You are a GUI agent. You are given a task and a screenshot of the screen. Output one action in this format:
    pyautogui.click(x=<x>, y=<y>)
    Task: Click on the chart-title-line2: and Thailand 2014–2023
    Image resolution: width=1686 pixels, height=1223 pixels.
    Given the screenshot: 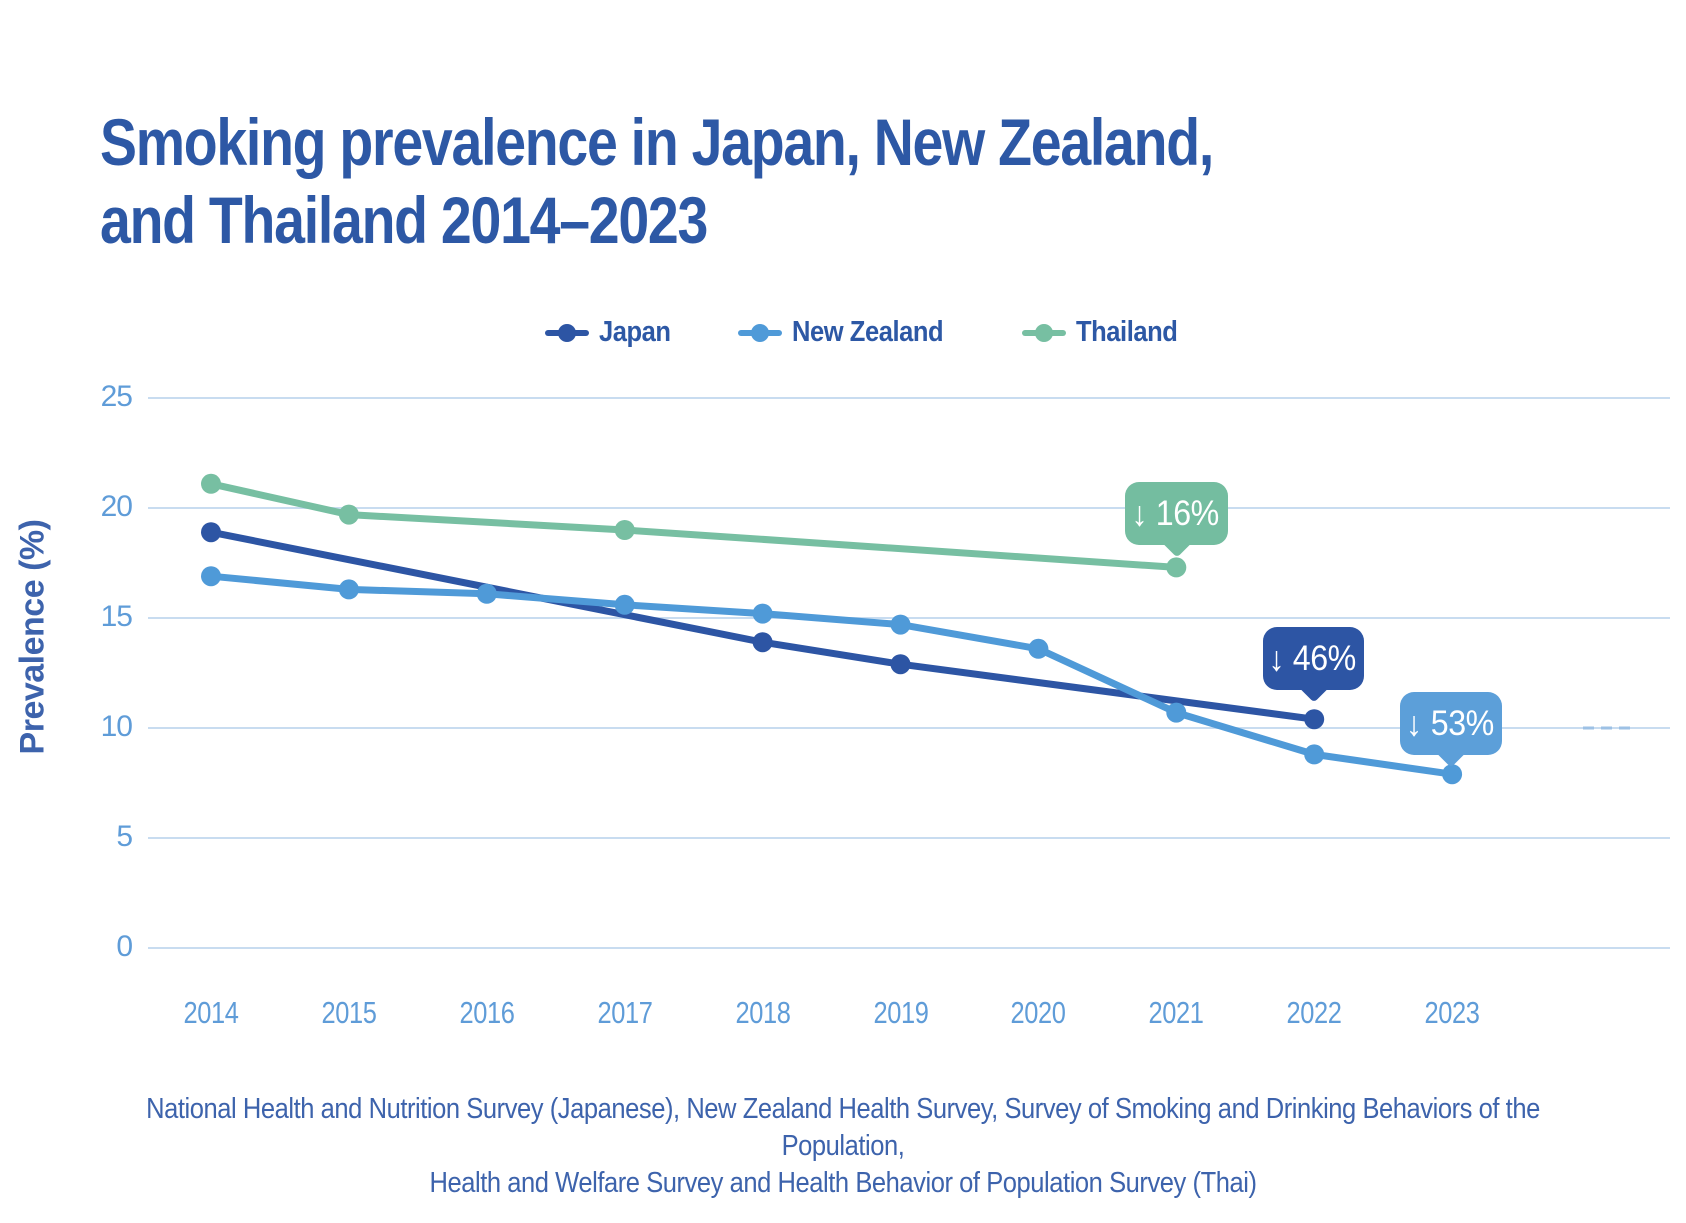 What is the action you would take?
    pyautogui.click(x=404, y=219)
    